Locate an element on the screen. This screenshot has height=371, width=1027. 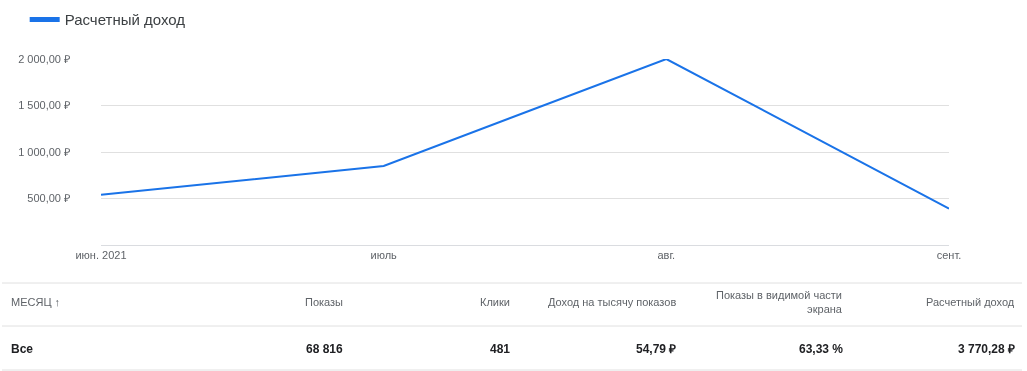
y-tick-label: 1 000,00 ₽ is located at coordinates (44, 151).